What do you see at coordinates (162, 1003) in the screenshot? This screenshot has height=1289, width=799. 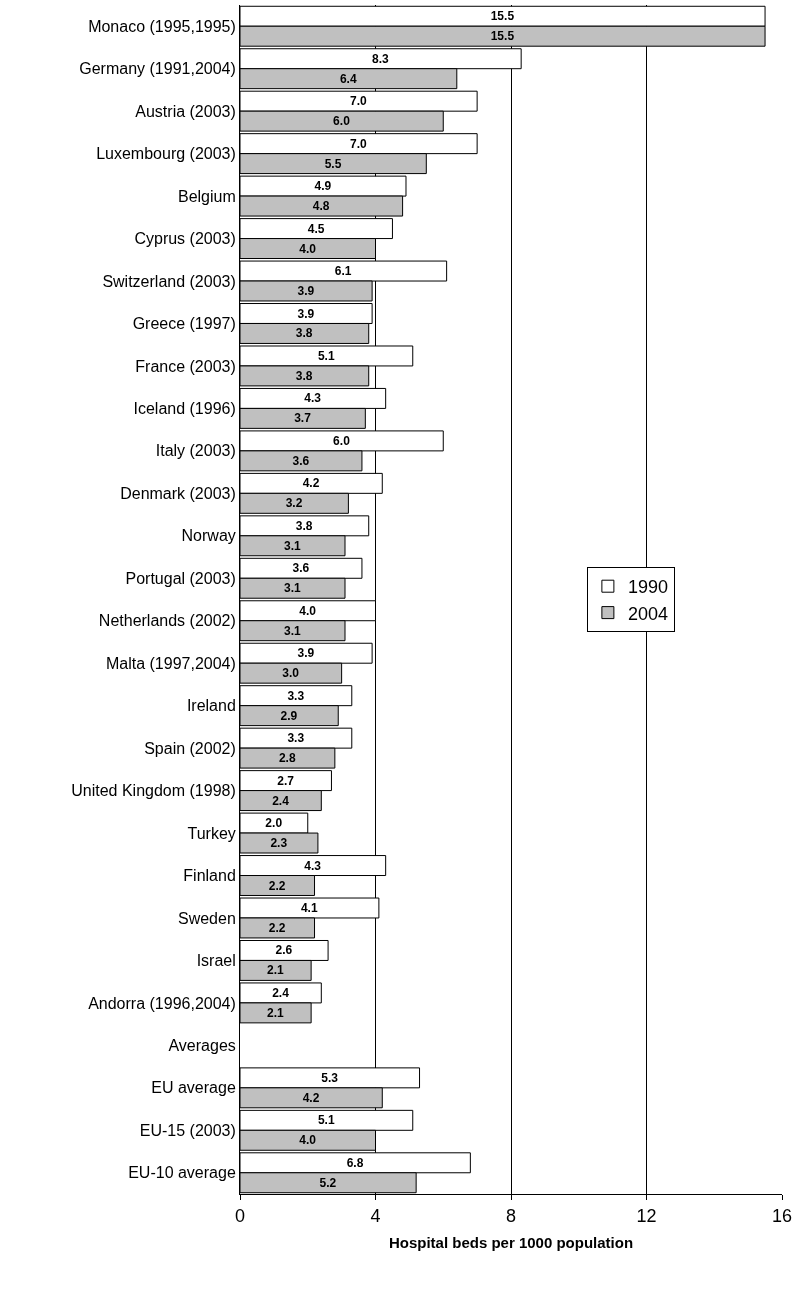 I see `y-tick-label: Andorra (1996,2004)` at bounding box center [162, 1003].